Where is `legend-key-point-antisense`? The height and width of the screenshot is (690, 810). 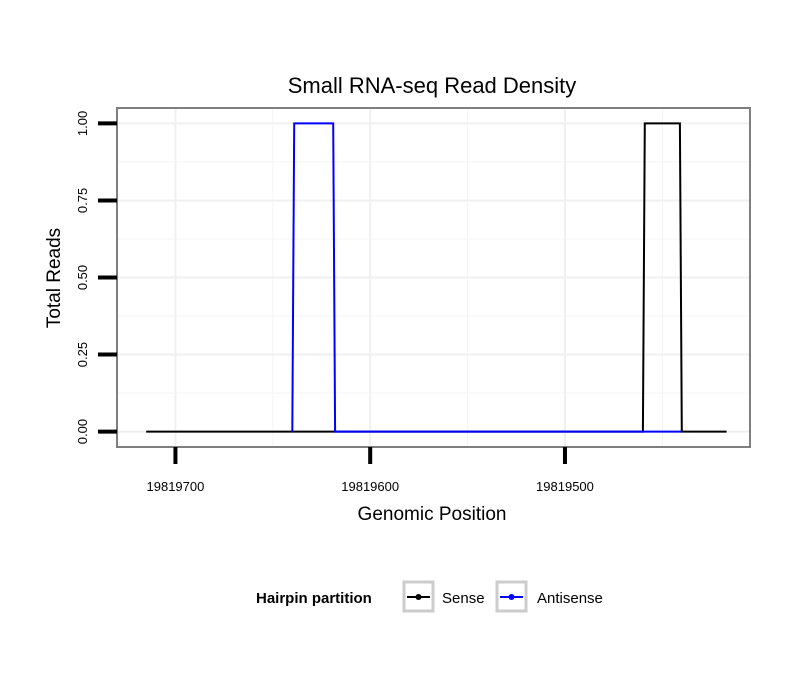 legend-key-point-antisense is located at coordinates (511, 597).